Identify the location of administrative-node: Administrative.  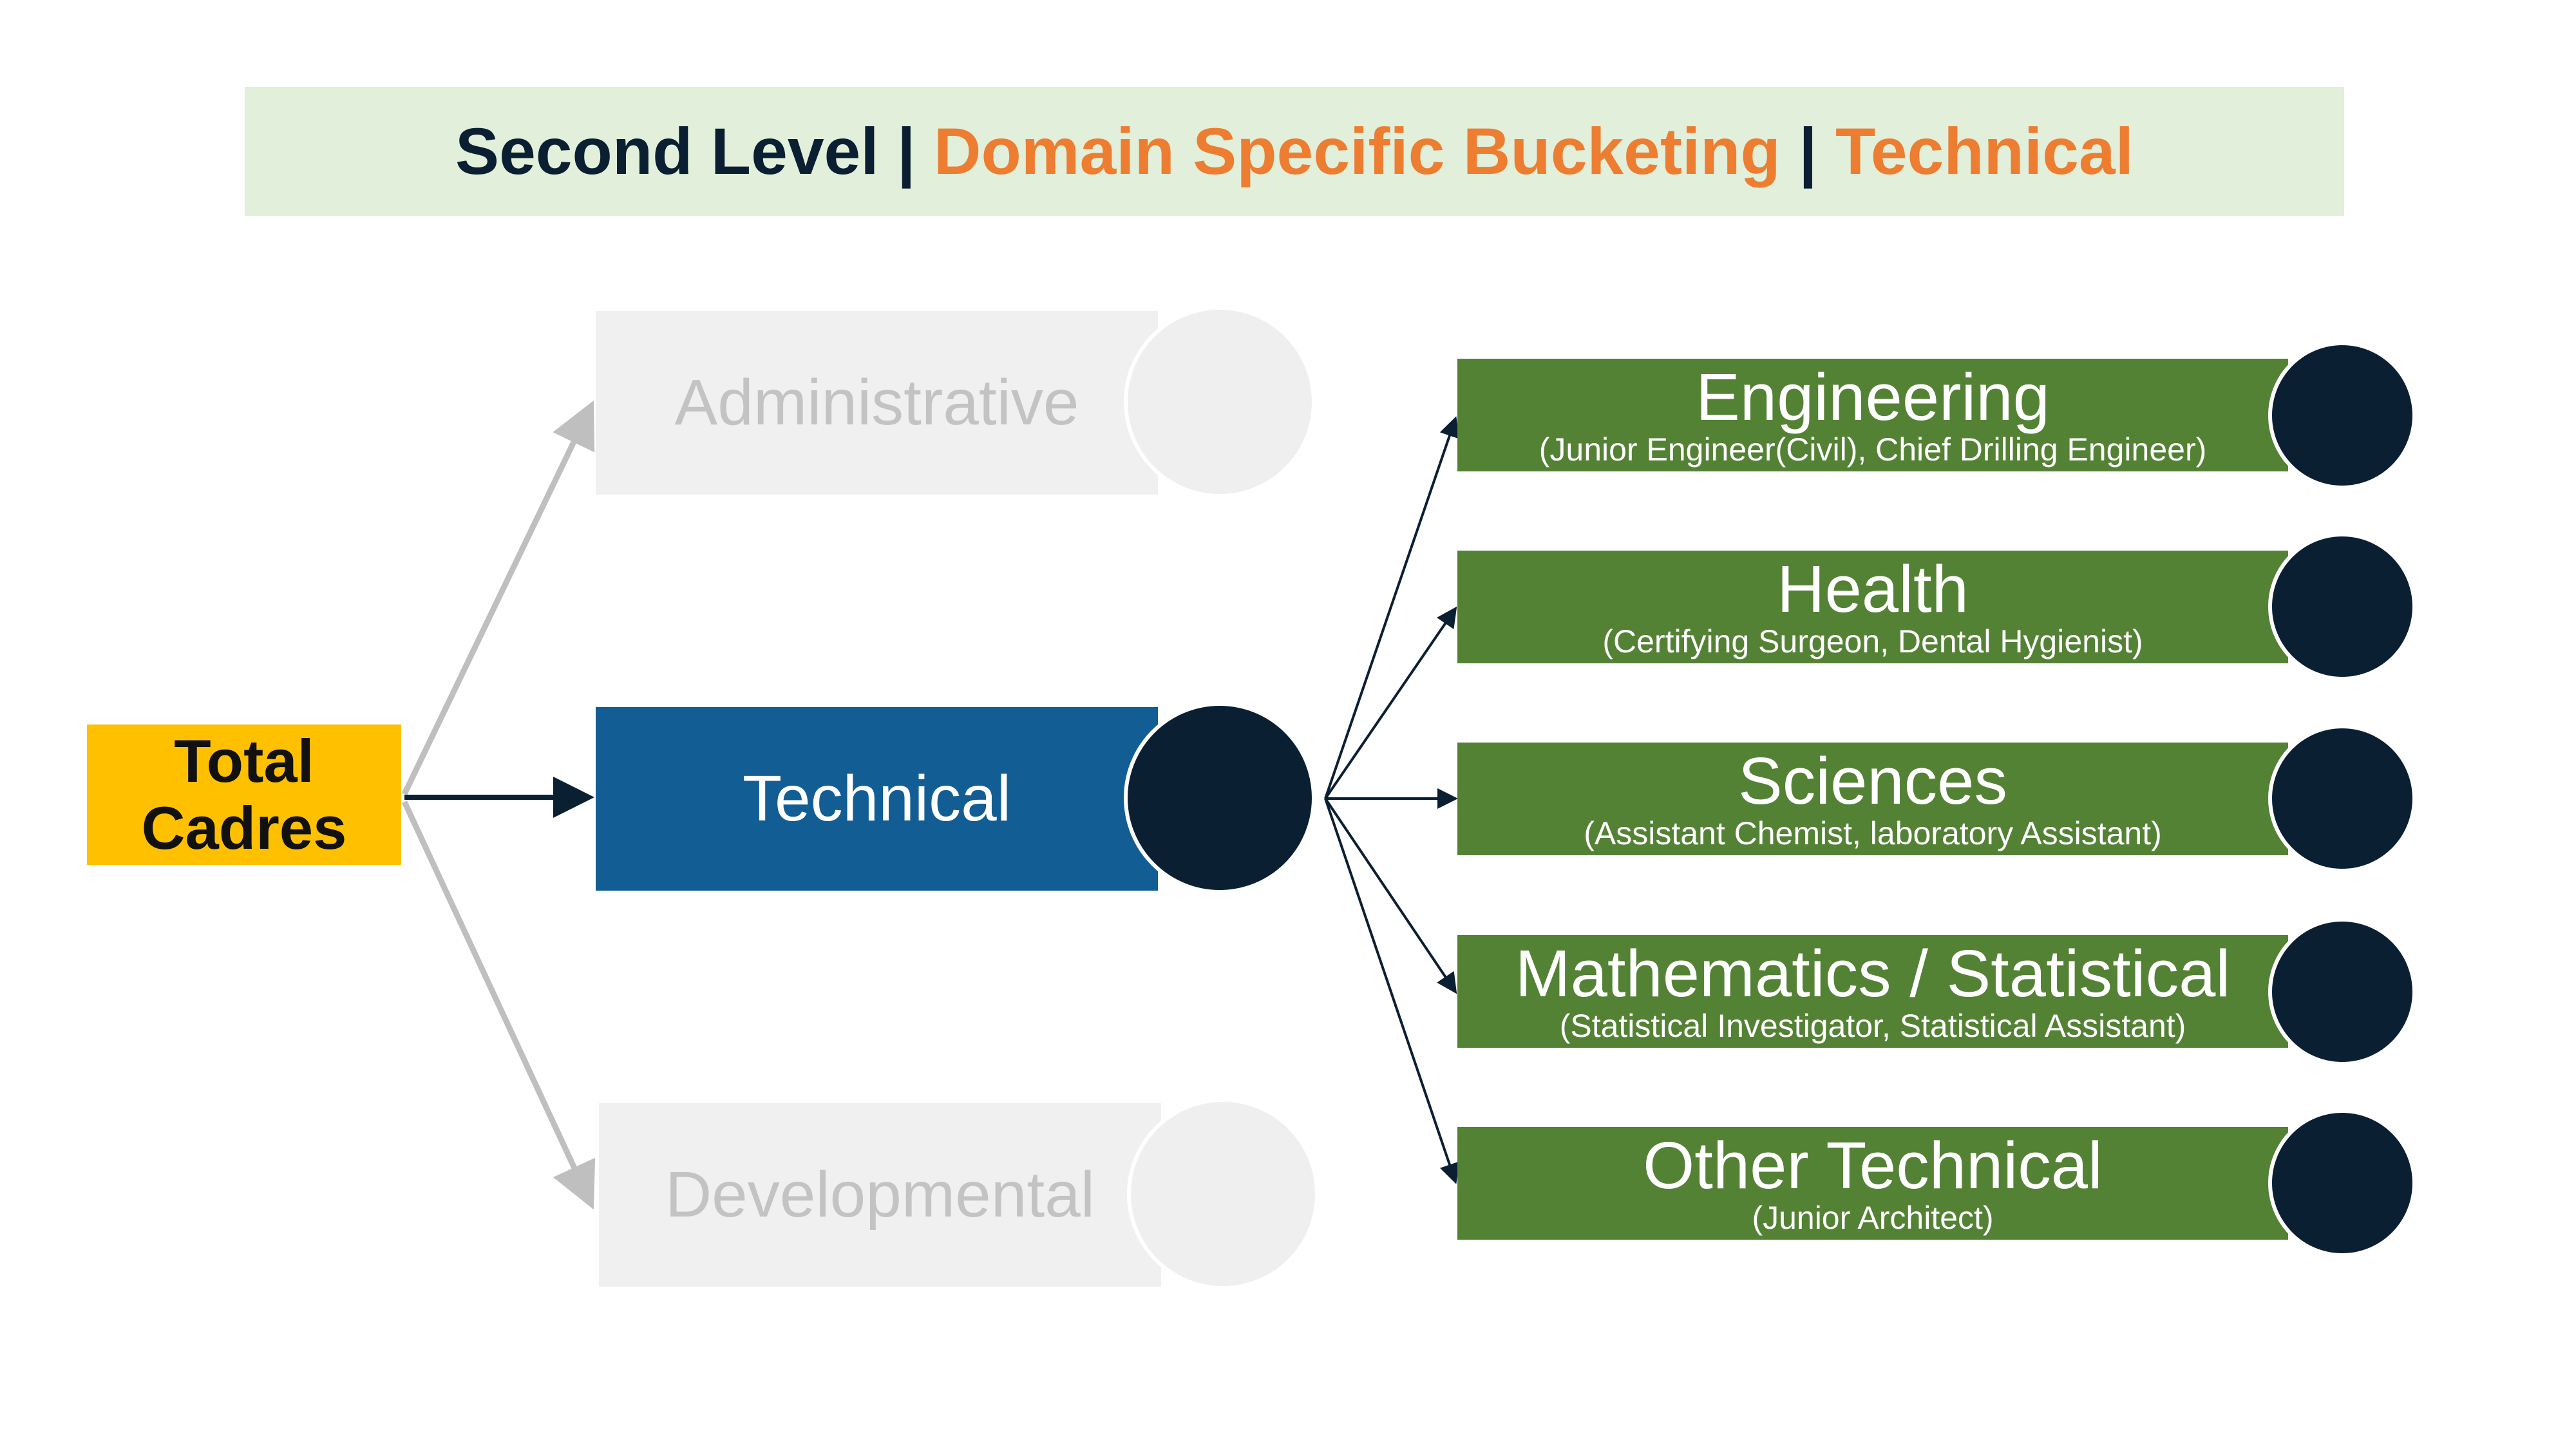
(877, 403).